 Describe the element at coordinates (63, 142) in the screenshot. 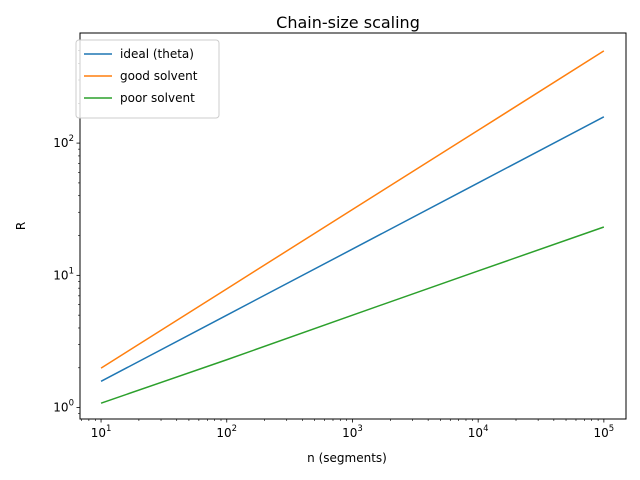

I see `y-tick-label-3: 10²` at that location.